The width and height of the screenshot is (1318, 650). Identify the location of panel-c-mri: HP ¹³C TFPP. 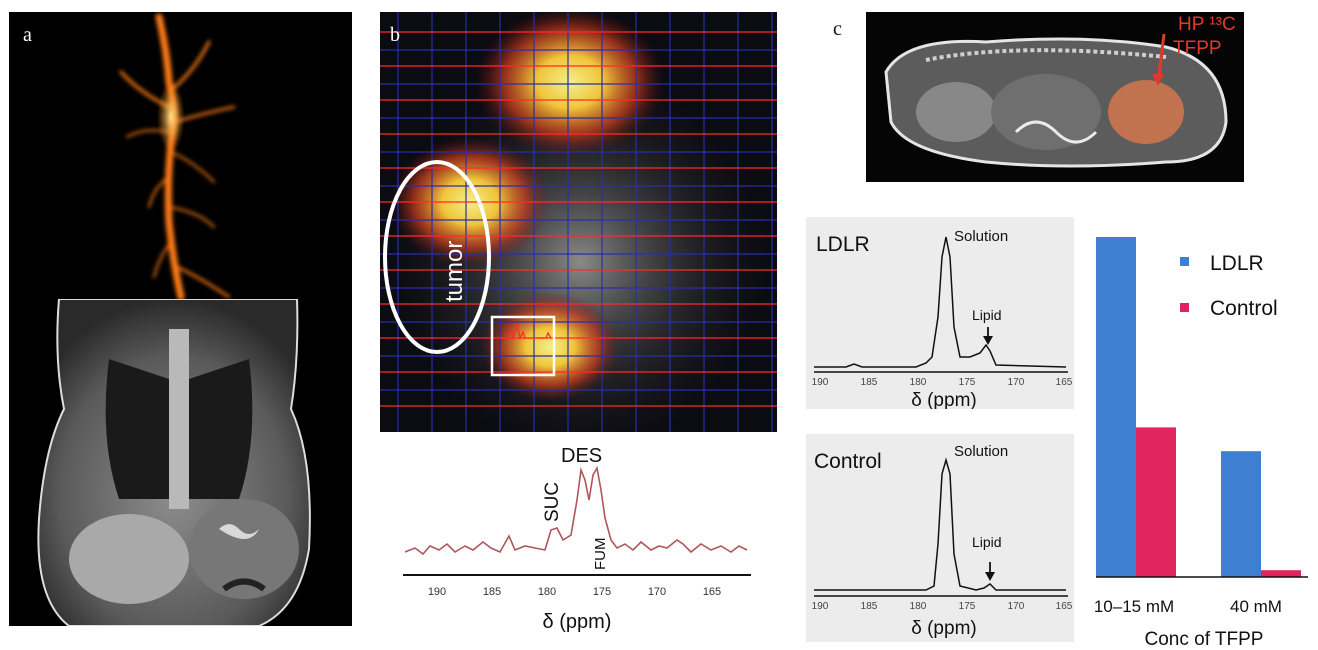
(1055, 97).